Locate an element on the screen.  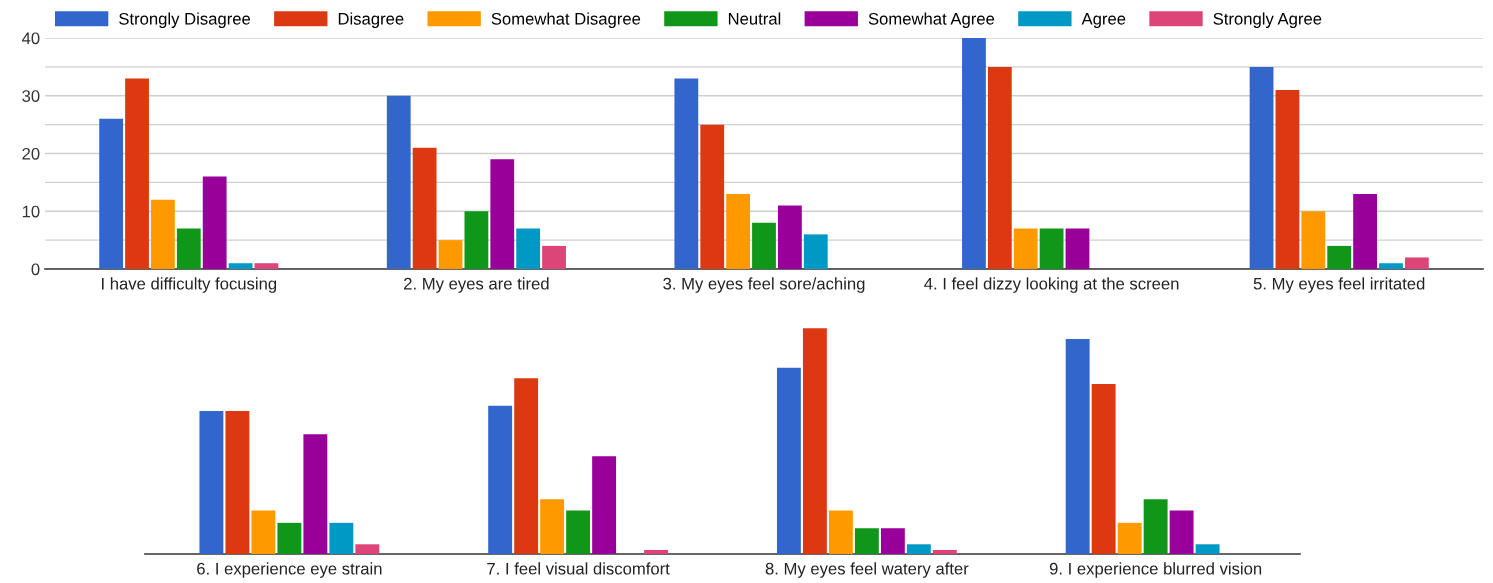
y-tick-label: 20 is located at coordinates (31, 153).